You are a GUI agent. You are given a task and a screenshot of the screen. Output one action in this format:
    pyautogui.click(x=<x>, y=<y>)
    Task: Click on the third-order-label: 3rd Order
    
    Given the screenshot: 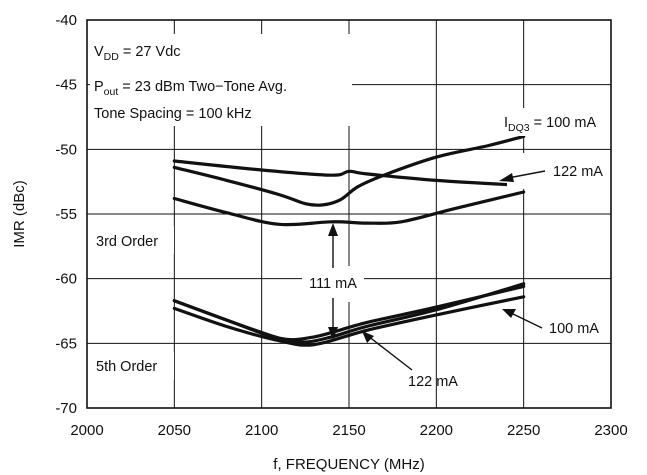 What is the action you would take?
    pyautogui.click(x=127, y=242)
    